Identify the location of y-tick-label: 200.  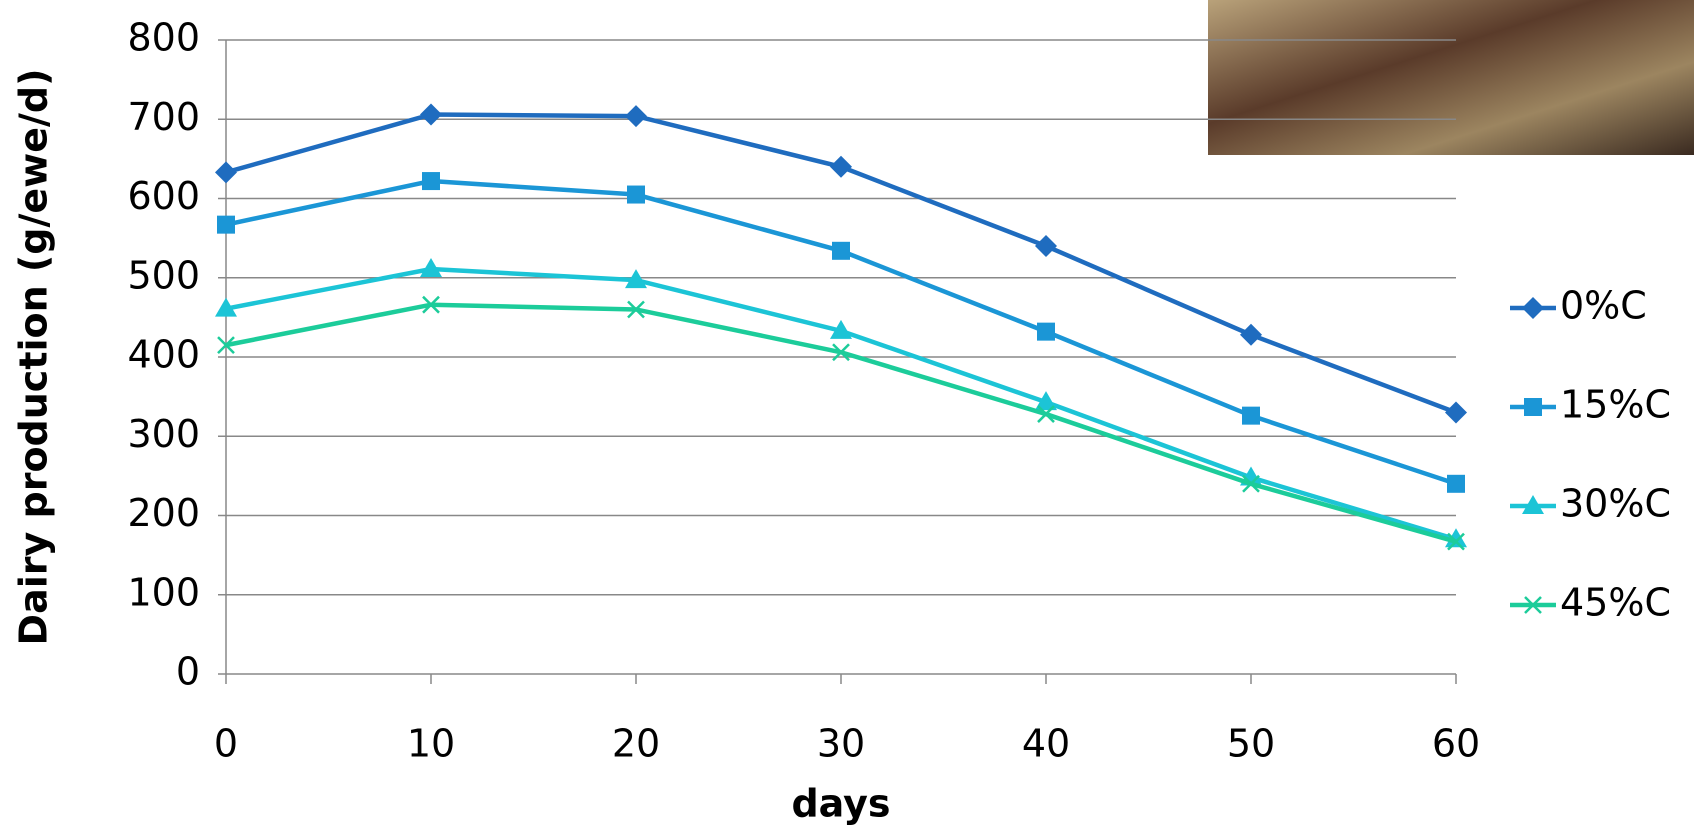
(163, 513).